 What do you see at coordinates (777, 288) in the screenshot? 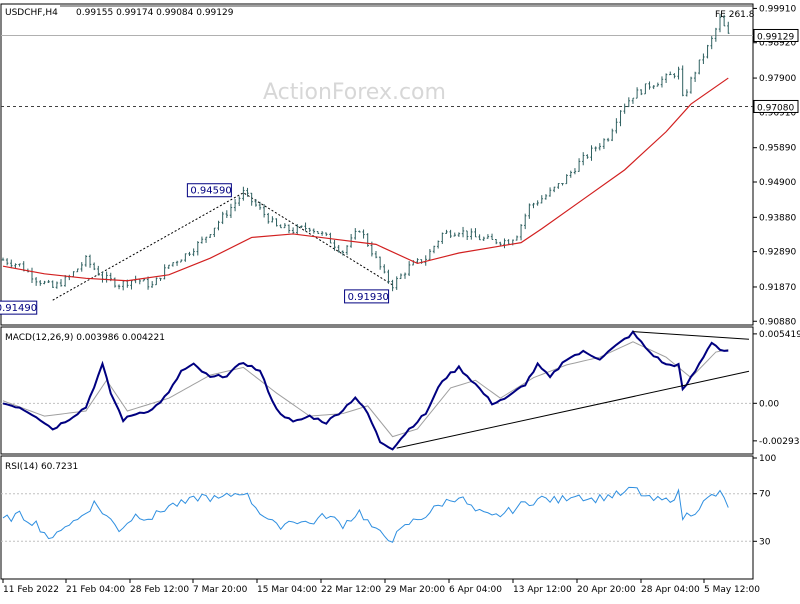
I see `y-tick-label: 0.91870` at bounding box center [777, 288].